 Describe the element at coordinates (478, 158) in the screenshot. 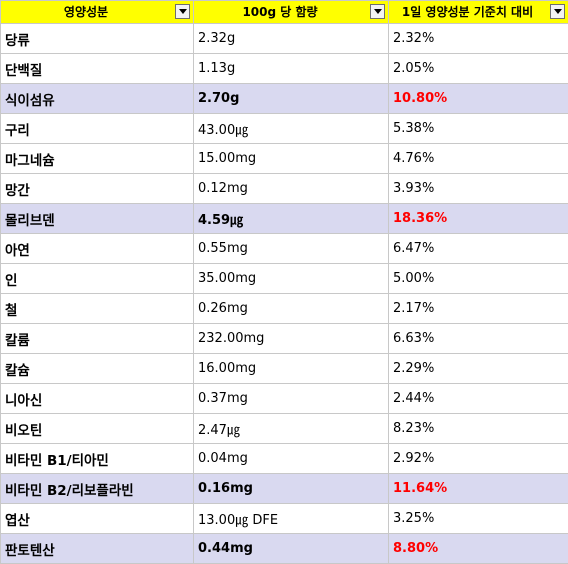

I see `daily-value-cell: 4.76%` at that location.